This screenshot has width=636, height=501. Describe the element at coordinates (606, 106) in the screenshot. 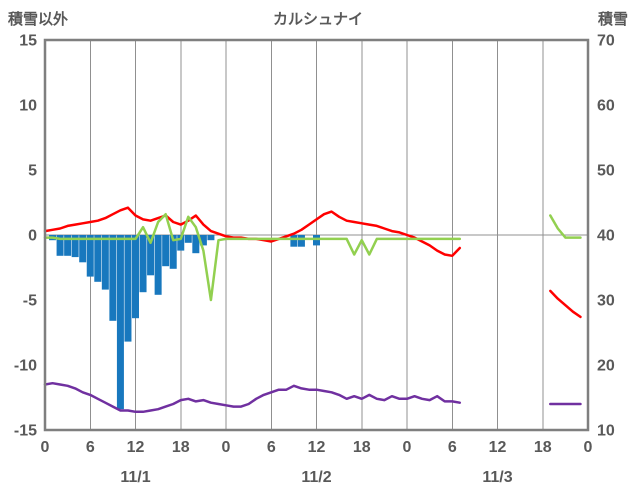

I see `right-axis-tick: 60` at that location.